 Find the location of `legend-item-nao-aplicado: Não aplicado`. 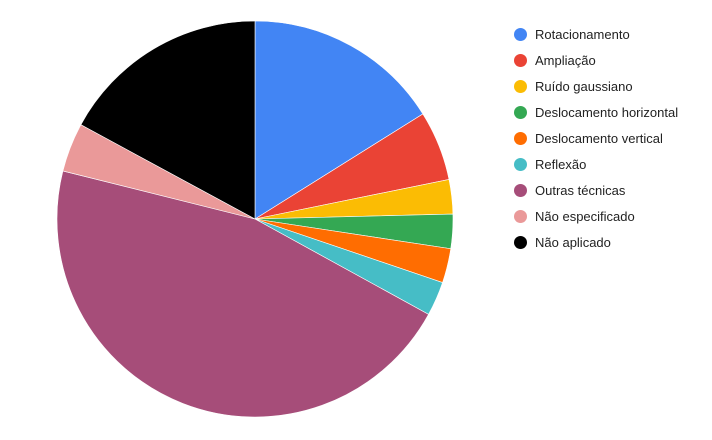

legend-item-nao-aplicado: Não aplicado is located at coordinates (596, 242).